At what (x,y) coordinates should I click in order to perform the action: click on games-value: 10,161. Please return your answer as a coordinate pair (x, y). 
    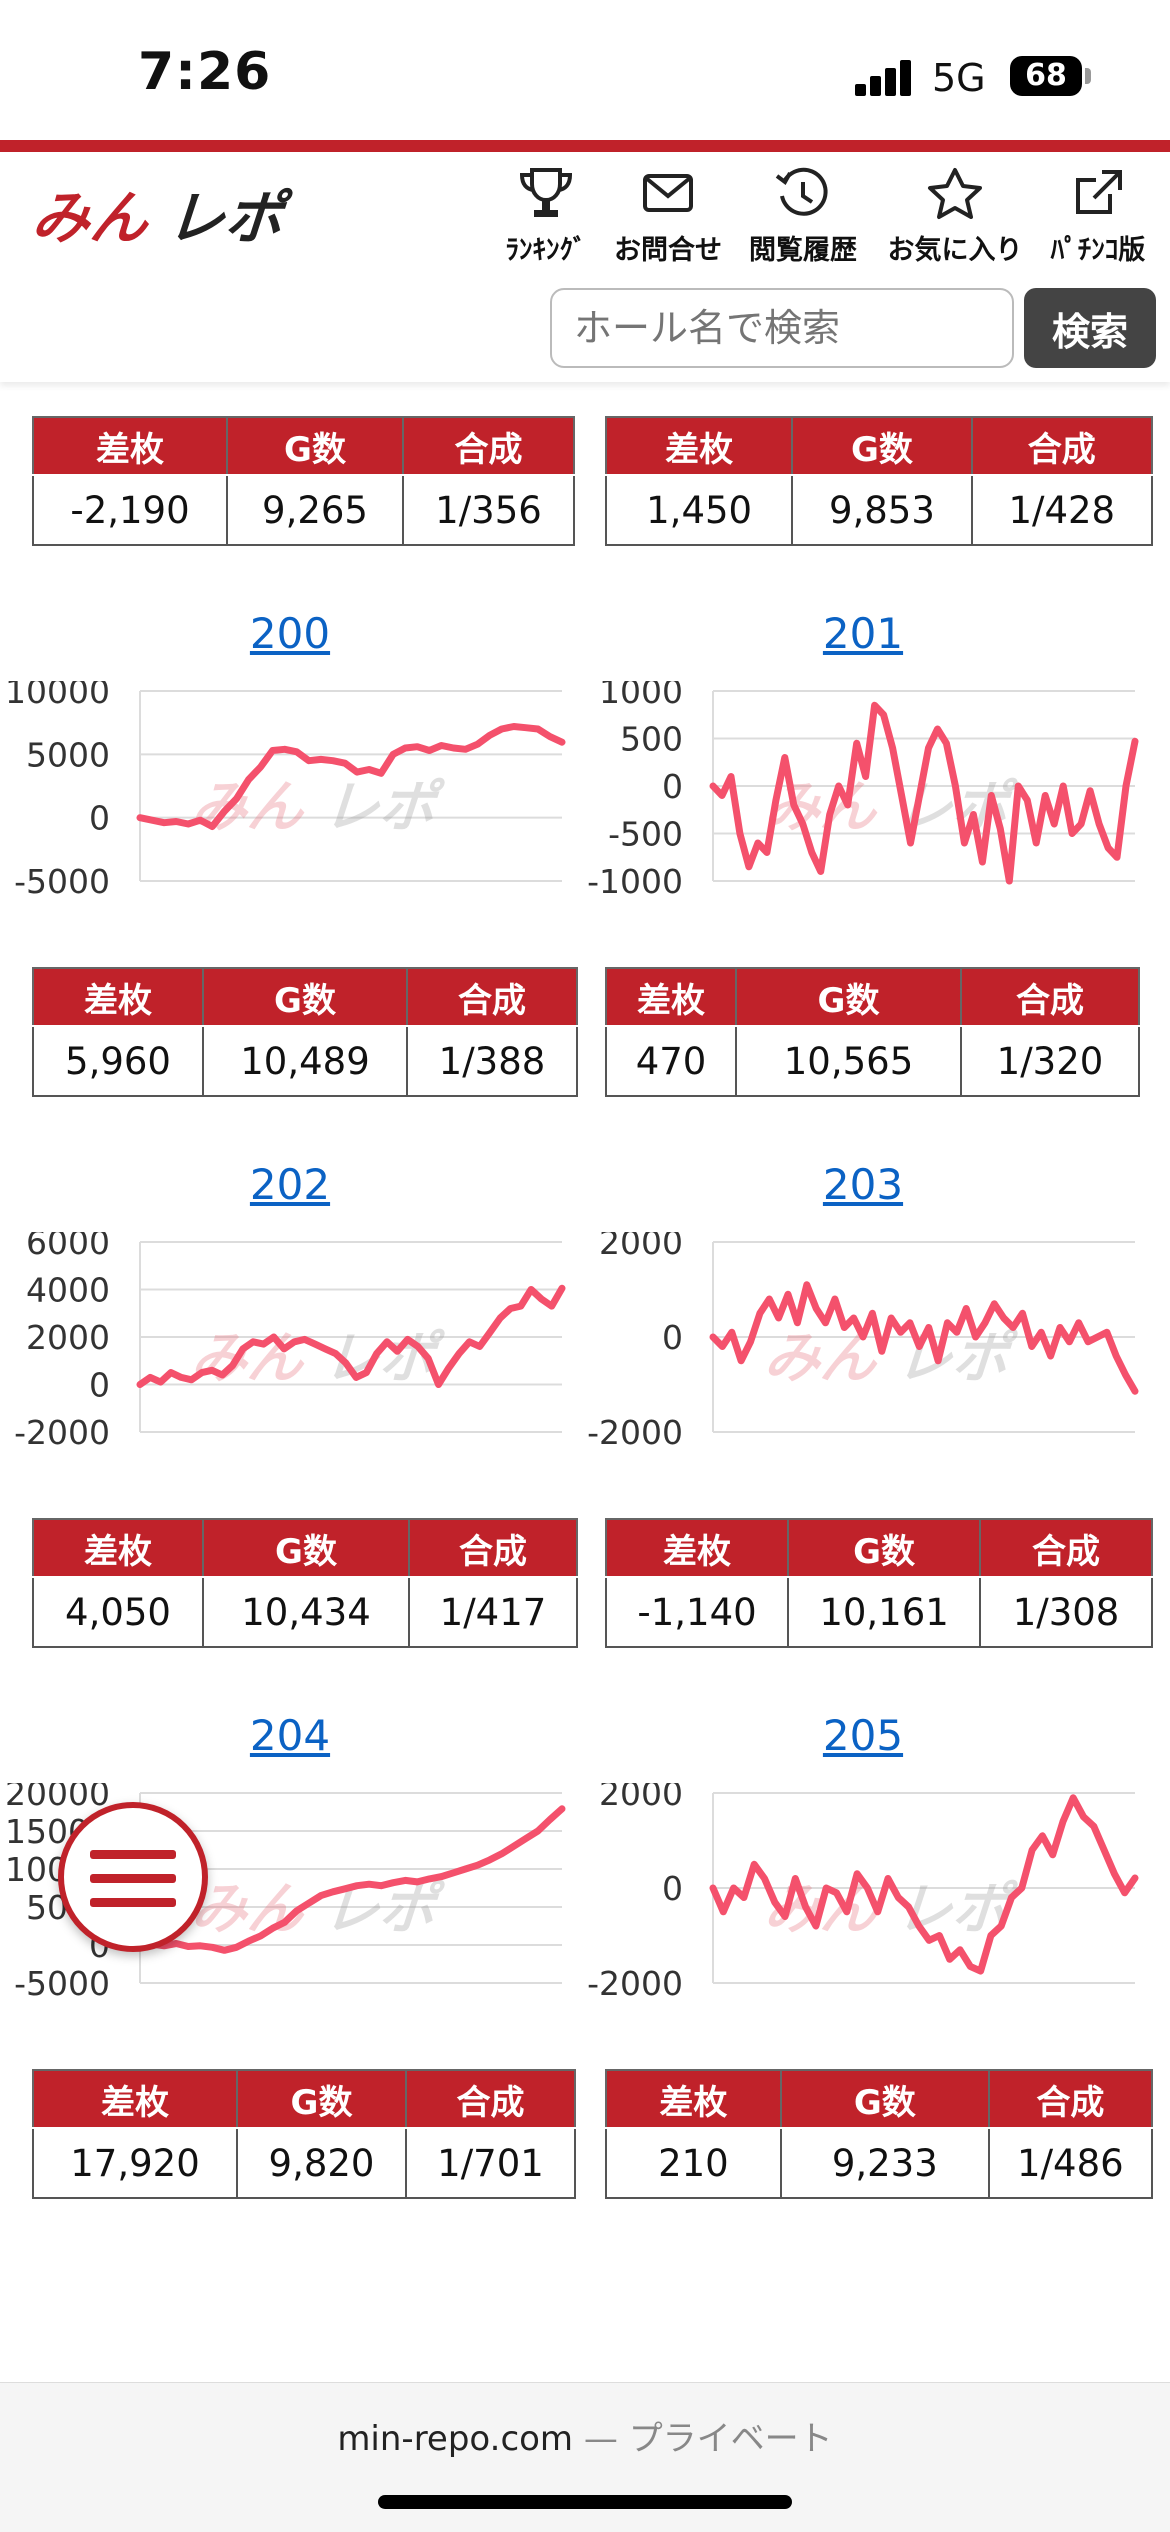
    Looking at the image, I should click on (884, 1612).